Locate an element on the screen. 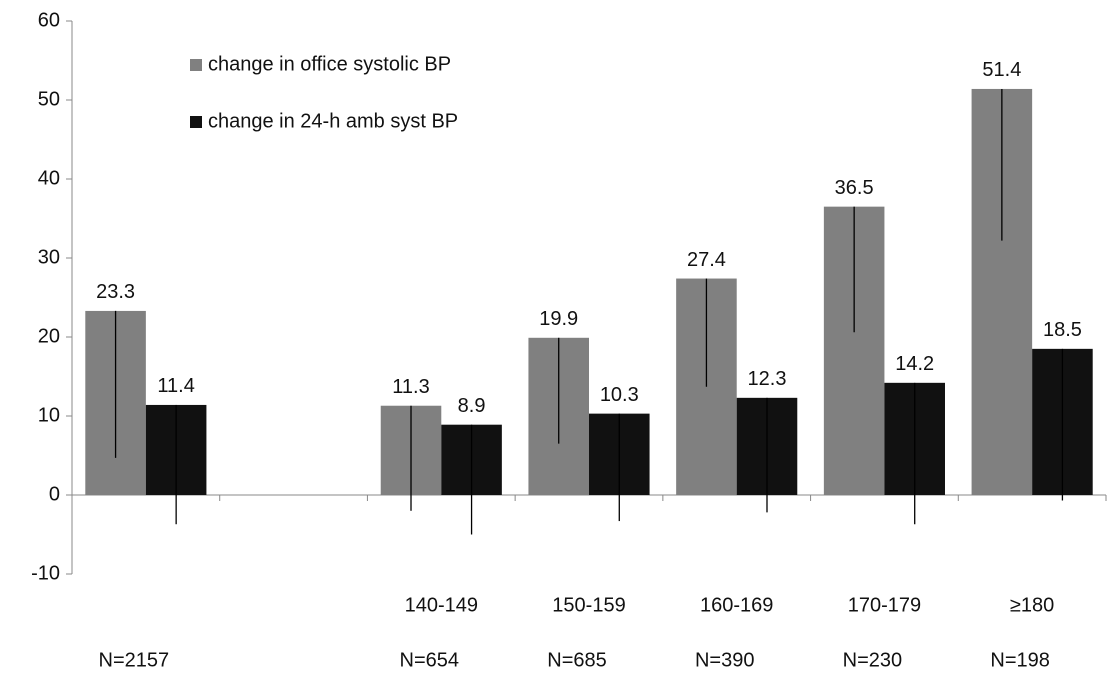 Image resolution: width=1108 pixels, height=677 pixels. x-tick-label: 170-179 is located at coordinates (884, 605).